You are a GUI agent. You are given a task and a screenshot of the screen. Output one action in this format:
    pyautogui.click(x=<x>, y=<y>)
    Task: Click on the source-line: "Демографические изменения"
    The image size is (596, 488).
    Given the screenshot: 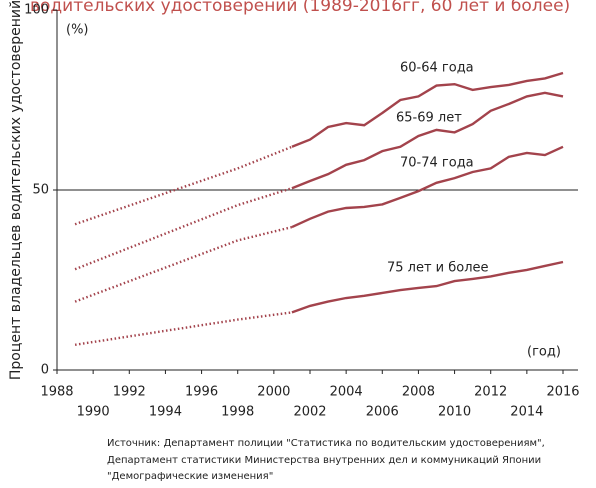 What is the action you would take?
    pyautogui.click(x=190, y=476)
    